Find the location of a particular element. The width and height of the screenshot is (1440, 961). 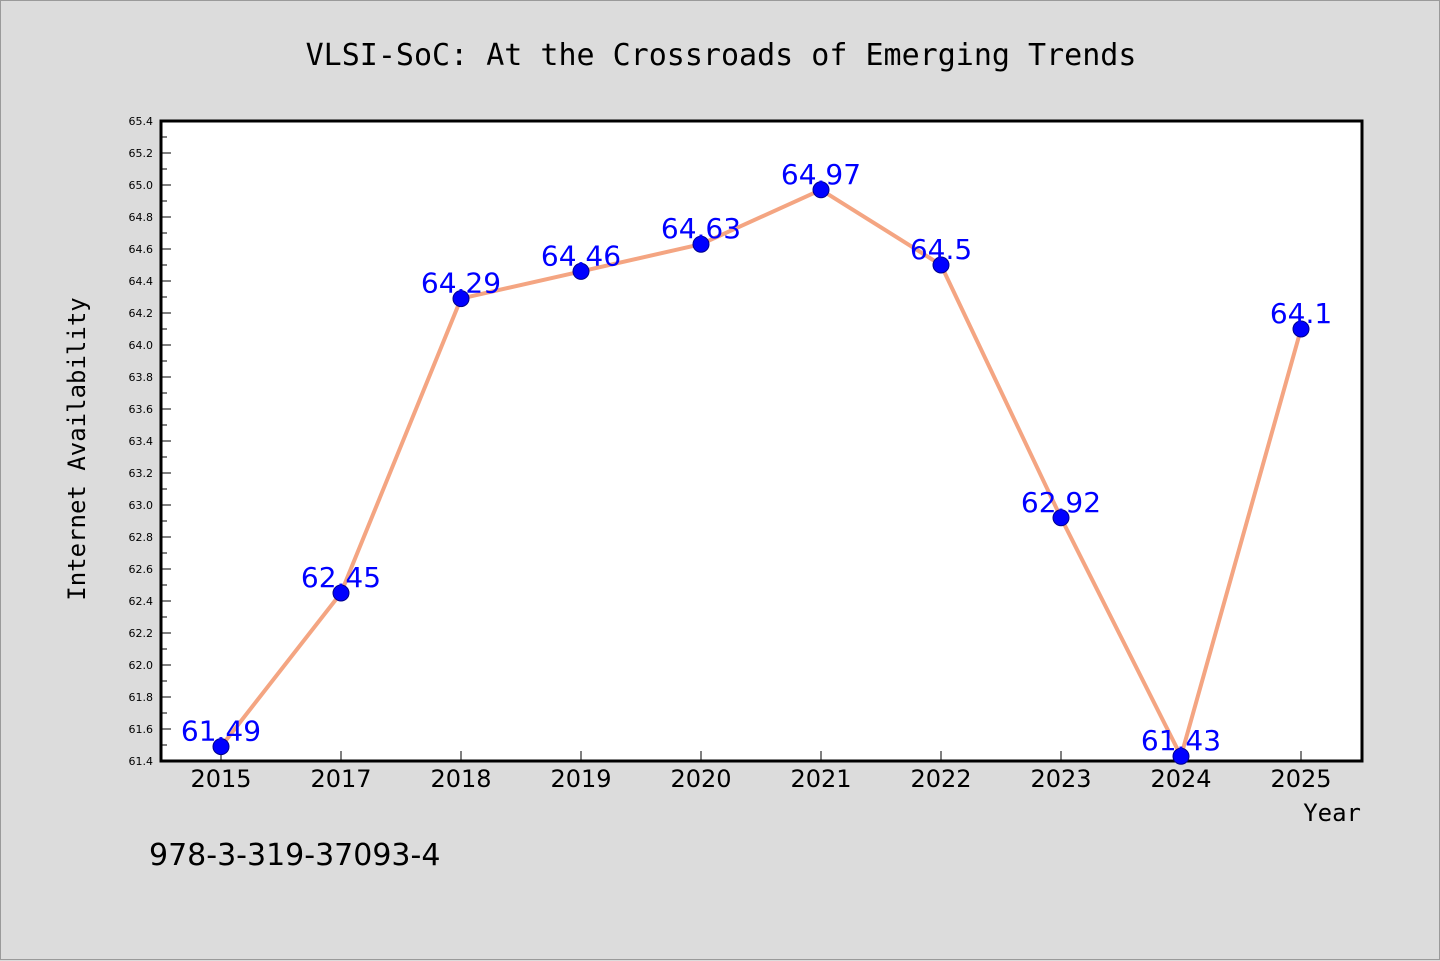

x-tick-label: 2025 is located at coordinates (1300, 779).